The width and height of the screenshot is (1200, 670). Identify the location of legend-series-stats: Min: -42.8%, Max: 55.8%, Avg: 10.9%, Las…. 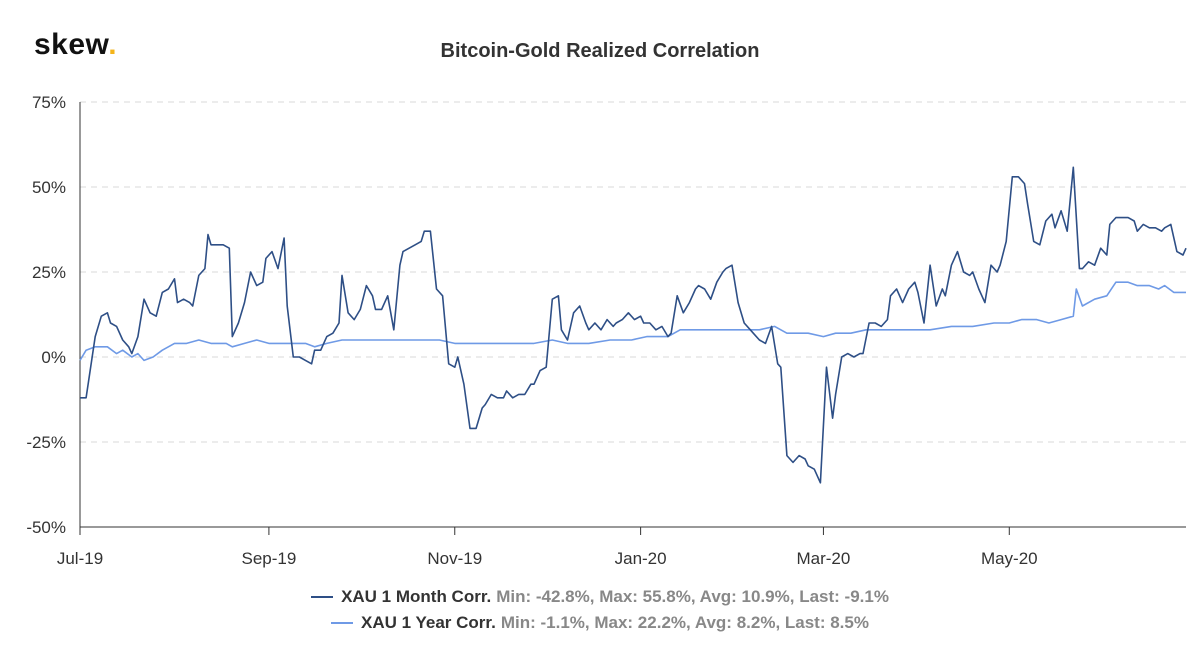
(692, 596).